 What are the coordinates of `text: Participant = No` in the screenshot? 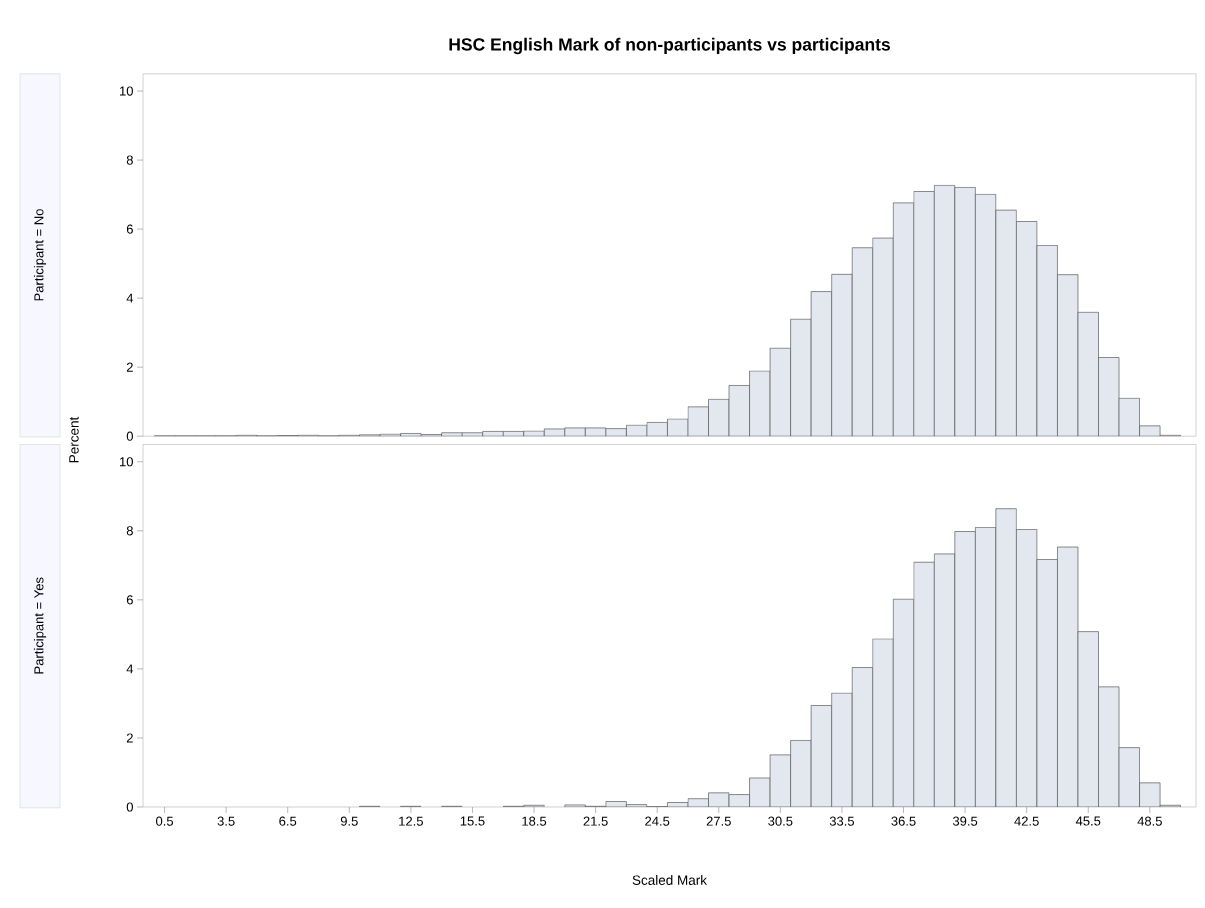 It's located at (40, 255).